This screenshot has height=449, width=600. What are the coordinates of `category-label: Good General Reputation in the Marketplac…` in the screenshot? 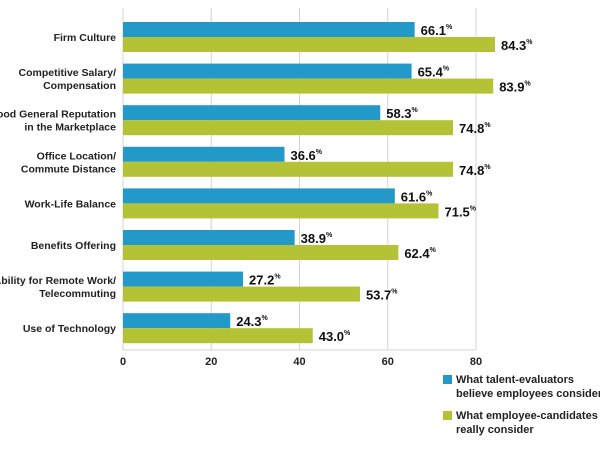 It's located at (58, 121).